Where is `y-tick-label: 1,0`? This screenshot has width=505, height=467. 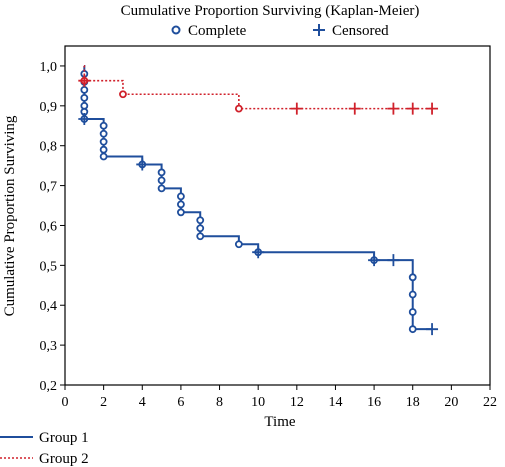
y-tick-label: 1,0 is located at coordinates (49, 67).